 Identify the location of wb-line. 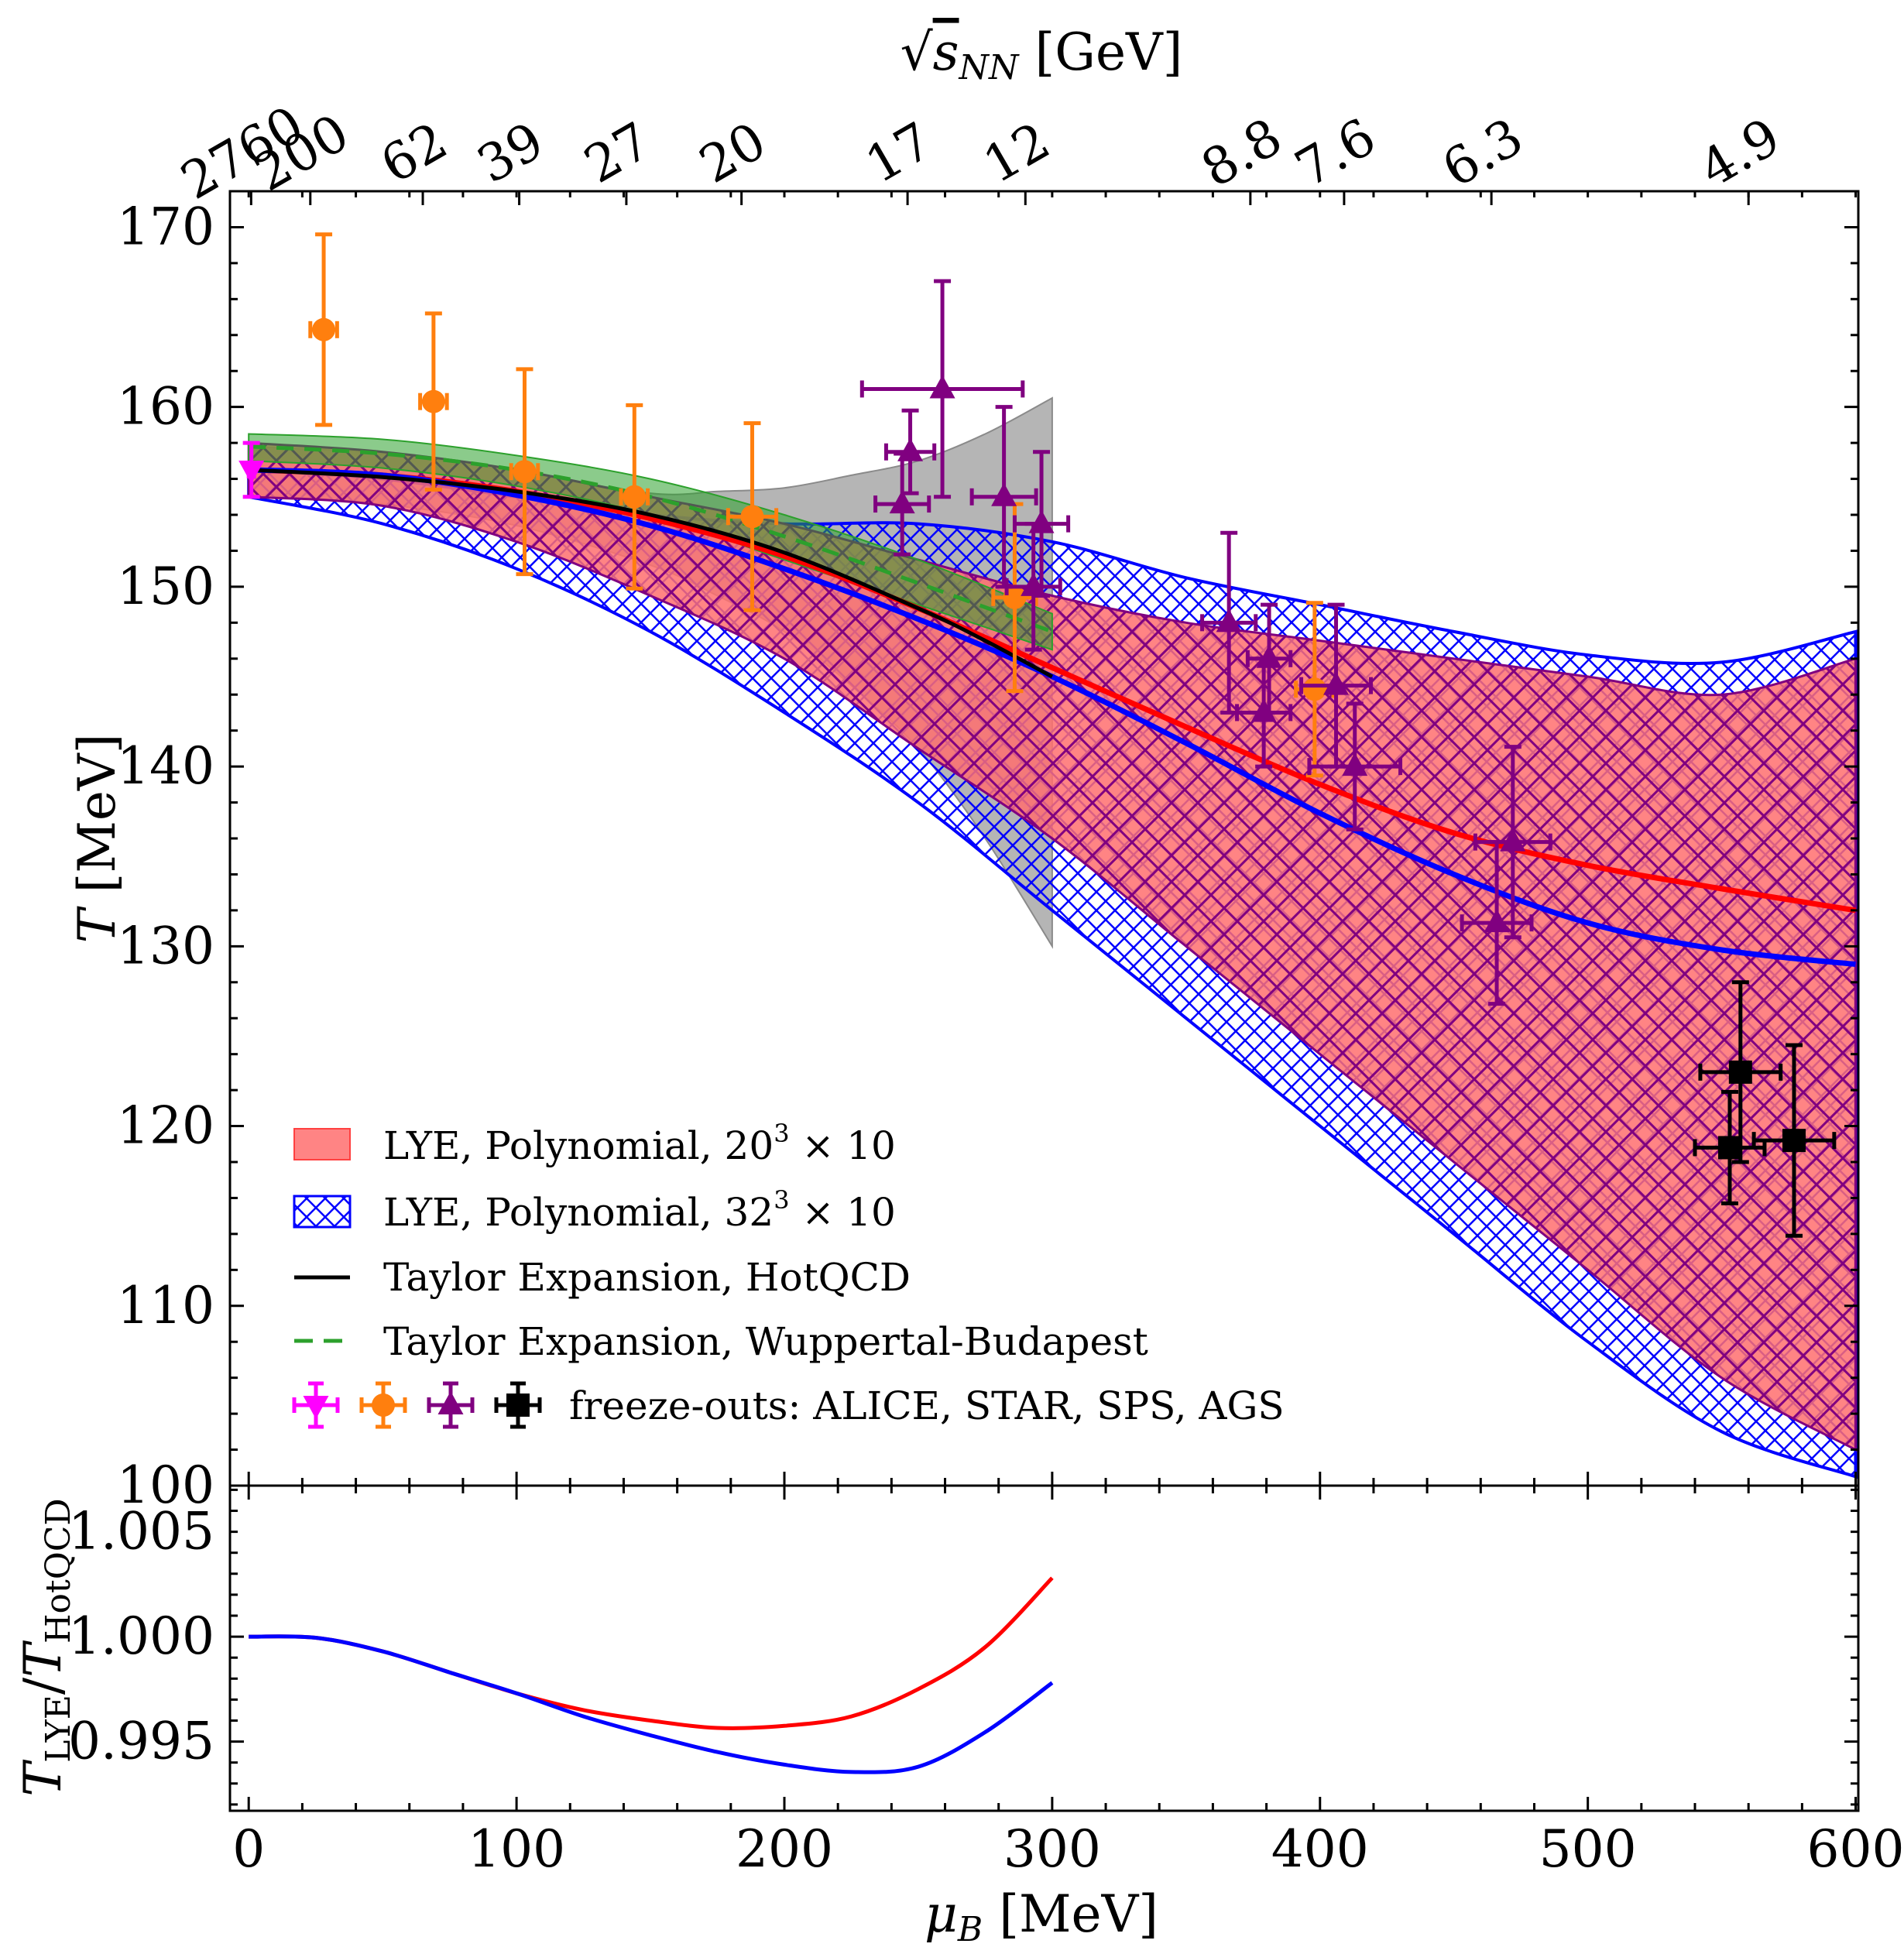
(651, 539).